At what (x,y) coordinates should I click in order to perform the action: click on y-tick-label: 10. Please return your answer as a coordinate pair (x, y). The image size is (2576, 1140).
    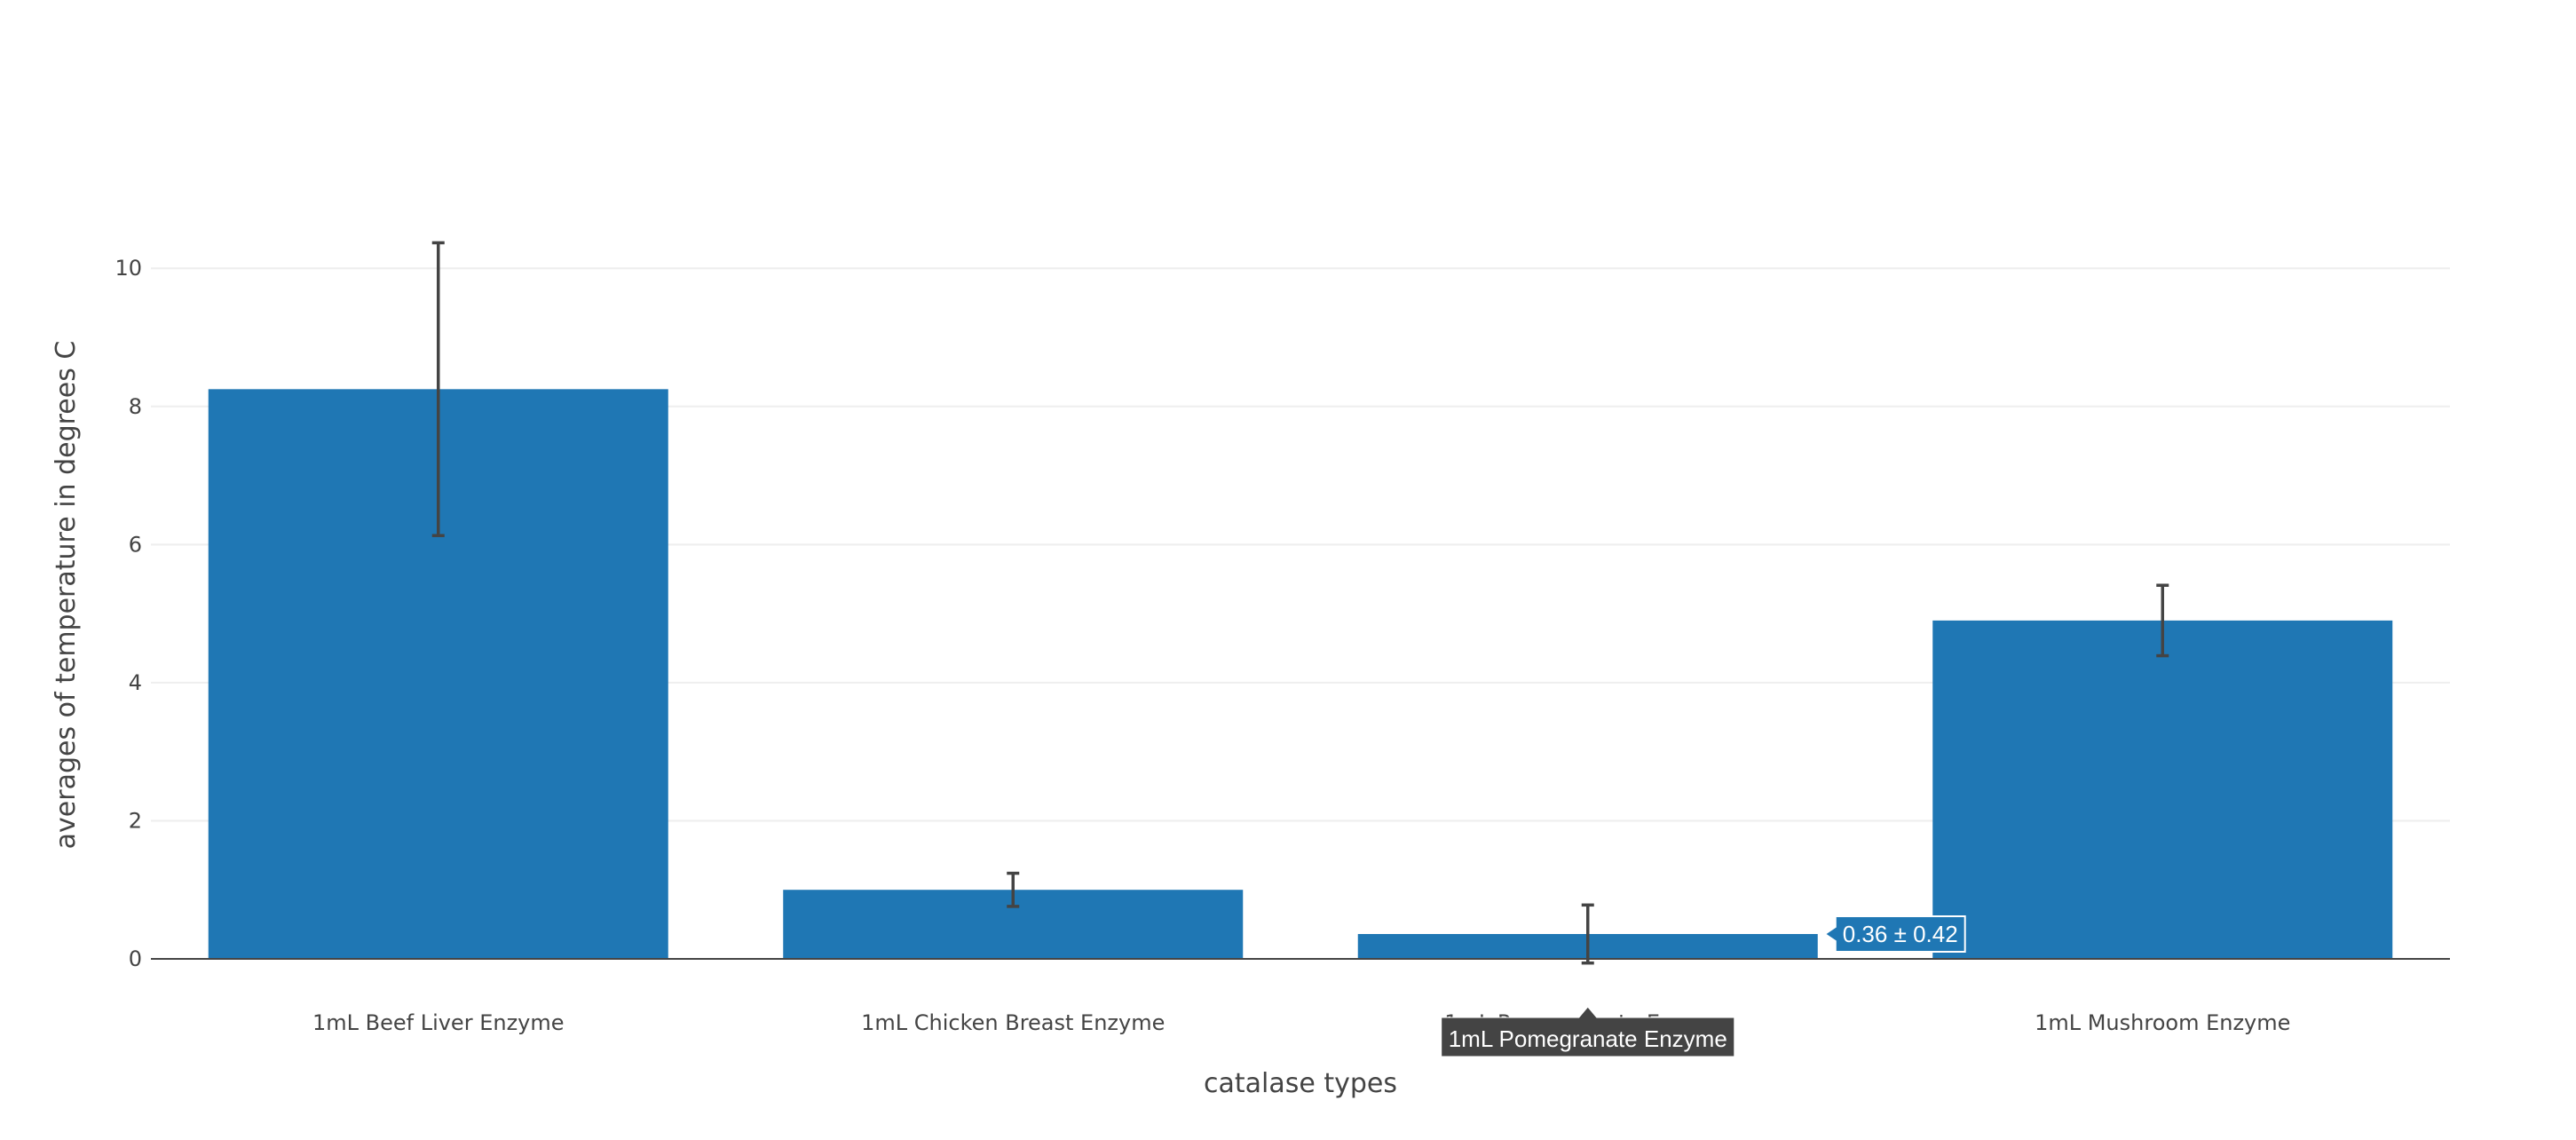
    Looking at the image, I should click on (128, 268).